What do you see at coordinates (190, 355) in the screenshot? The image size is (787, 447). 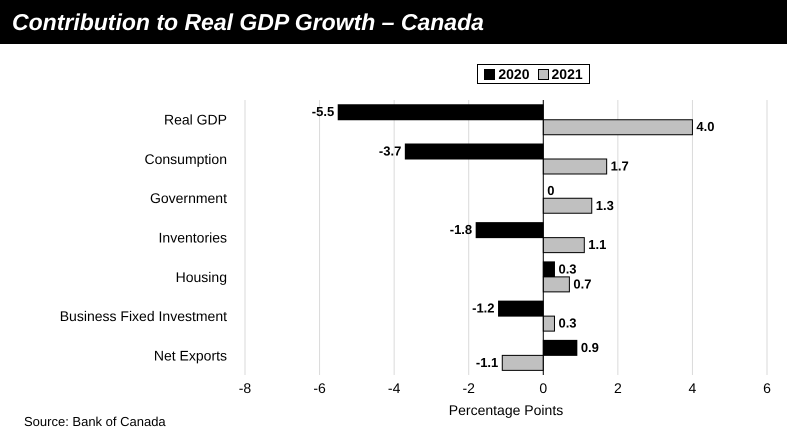 I see `y-tick-label: Net Exports` at bounding box center [190, 355].